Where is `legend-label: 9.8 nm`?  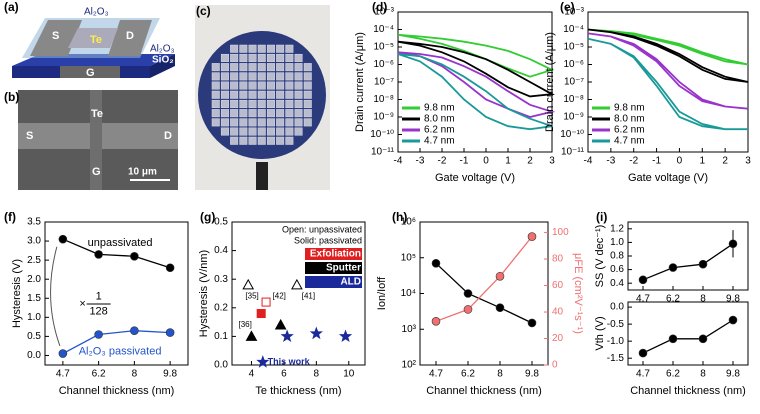
legend-label: 9.8 nm is located at coordinates (629, 108).